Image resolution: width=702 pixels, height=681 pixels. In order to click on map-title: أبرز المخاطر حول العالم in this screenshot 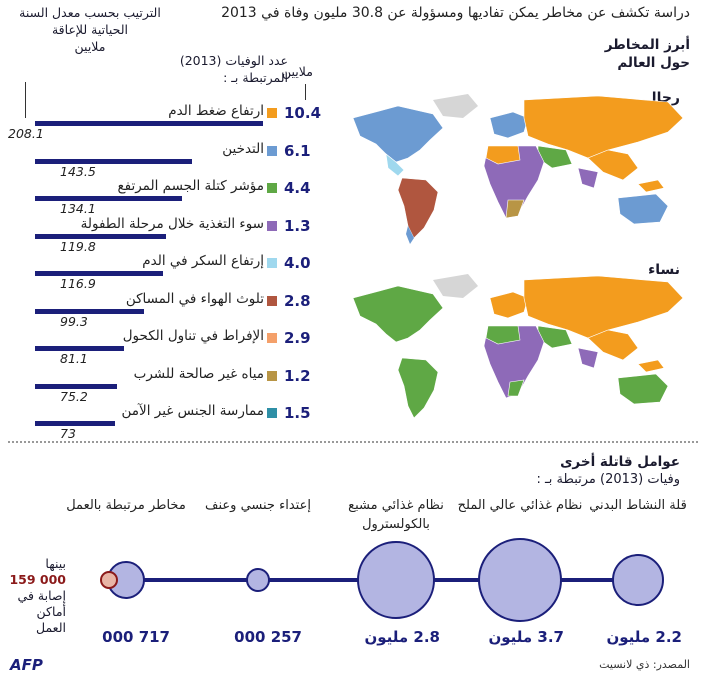, I will do `click(647, 54)`.